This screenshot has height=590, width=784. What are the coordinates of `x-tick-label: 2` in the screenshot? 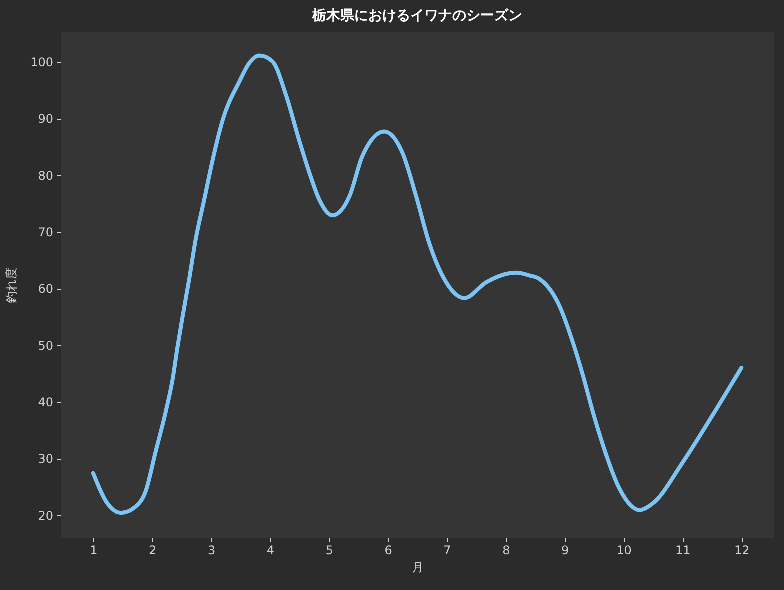 It's located at (153, 551).